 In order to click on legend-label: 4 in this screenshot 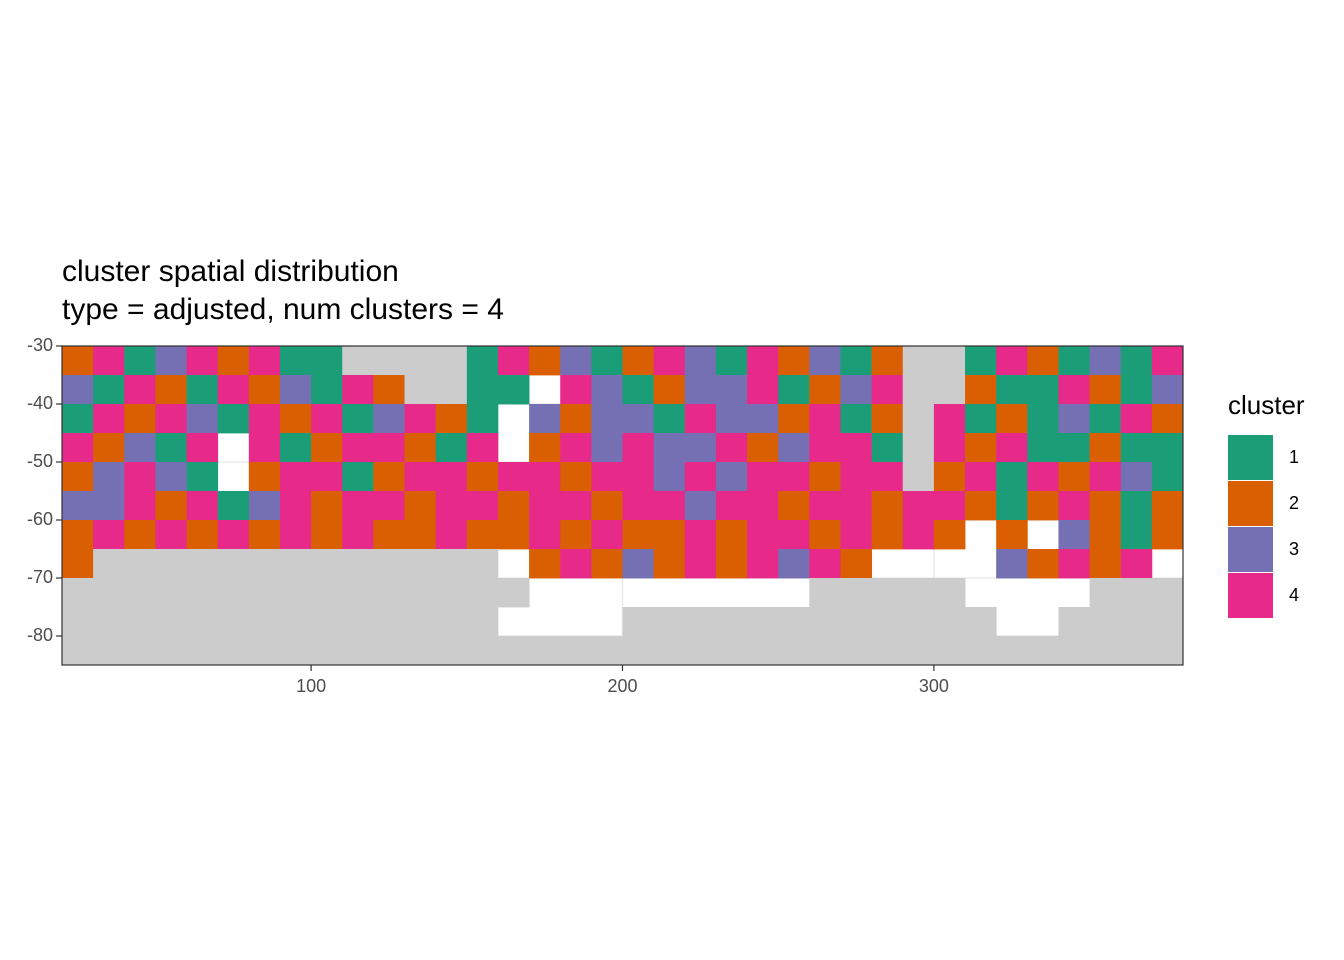, I will do `click(1294, 595)`.